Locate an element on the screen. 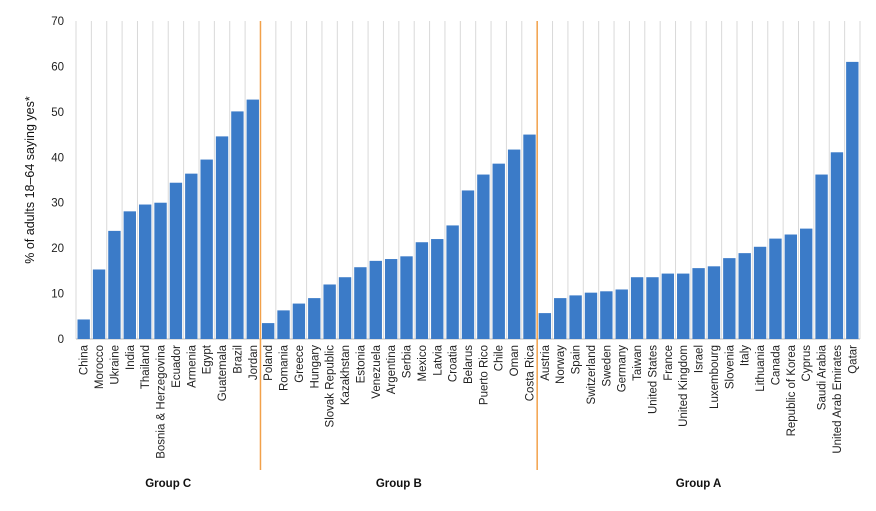 This screenshot has width=876, height=511. x-tick-label: Saudi Arabia is located at coordinates (823, 377).